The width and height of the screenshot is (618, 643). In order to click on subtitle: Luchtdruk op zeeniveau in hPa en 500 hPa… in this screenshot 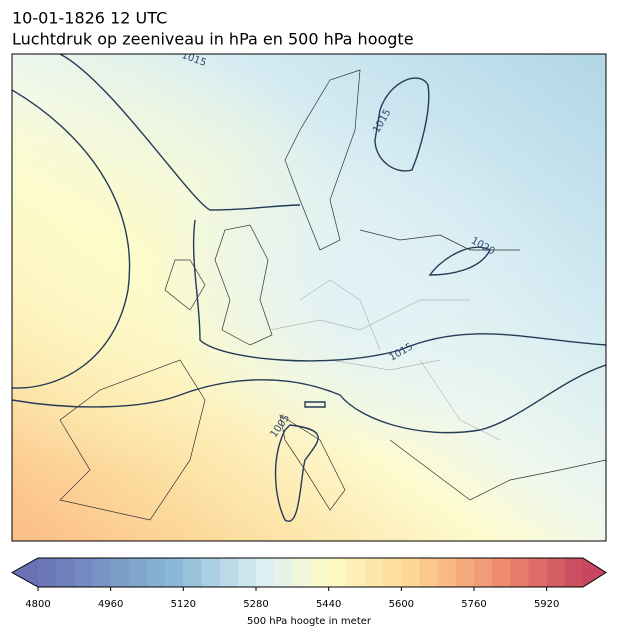, I will do `click(213, 39)`.